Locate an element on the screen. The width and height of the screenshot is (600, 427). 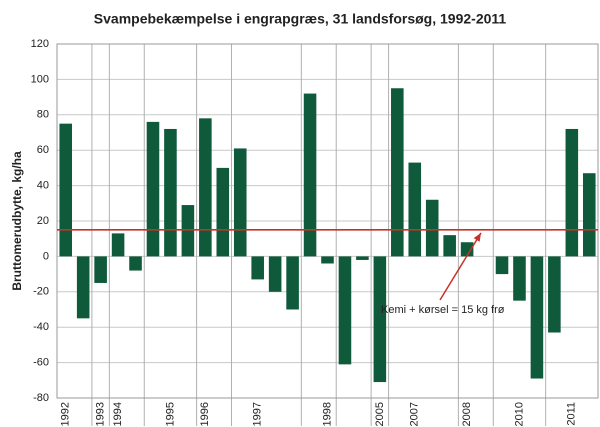
x-tick-label: 2011 is located at coordinates (572, 414).